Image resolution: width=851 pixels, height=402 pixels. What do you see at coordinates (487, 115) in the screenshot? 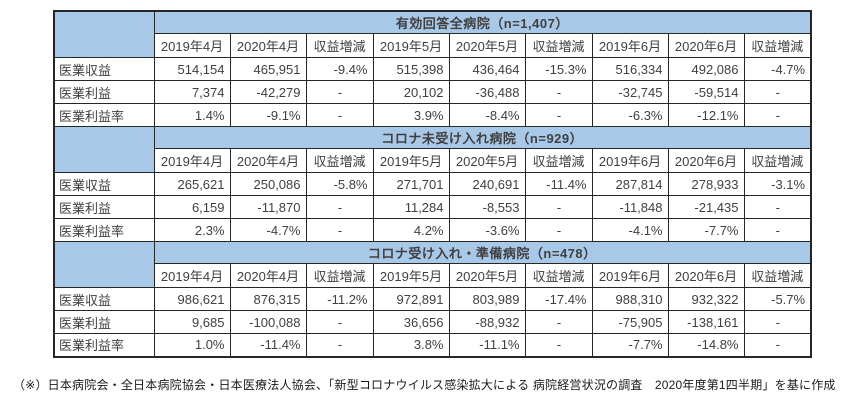
I see `value-cell: -8.4%` at bounding box center [487, 115].